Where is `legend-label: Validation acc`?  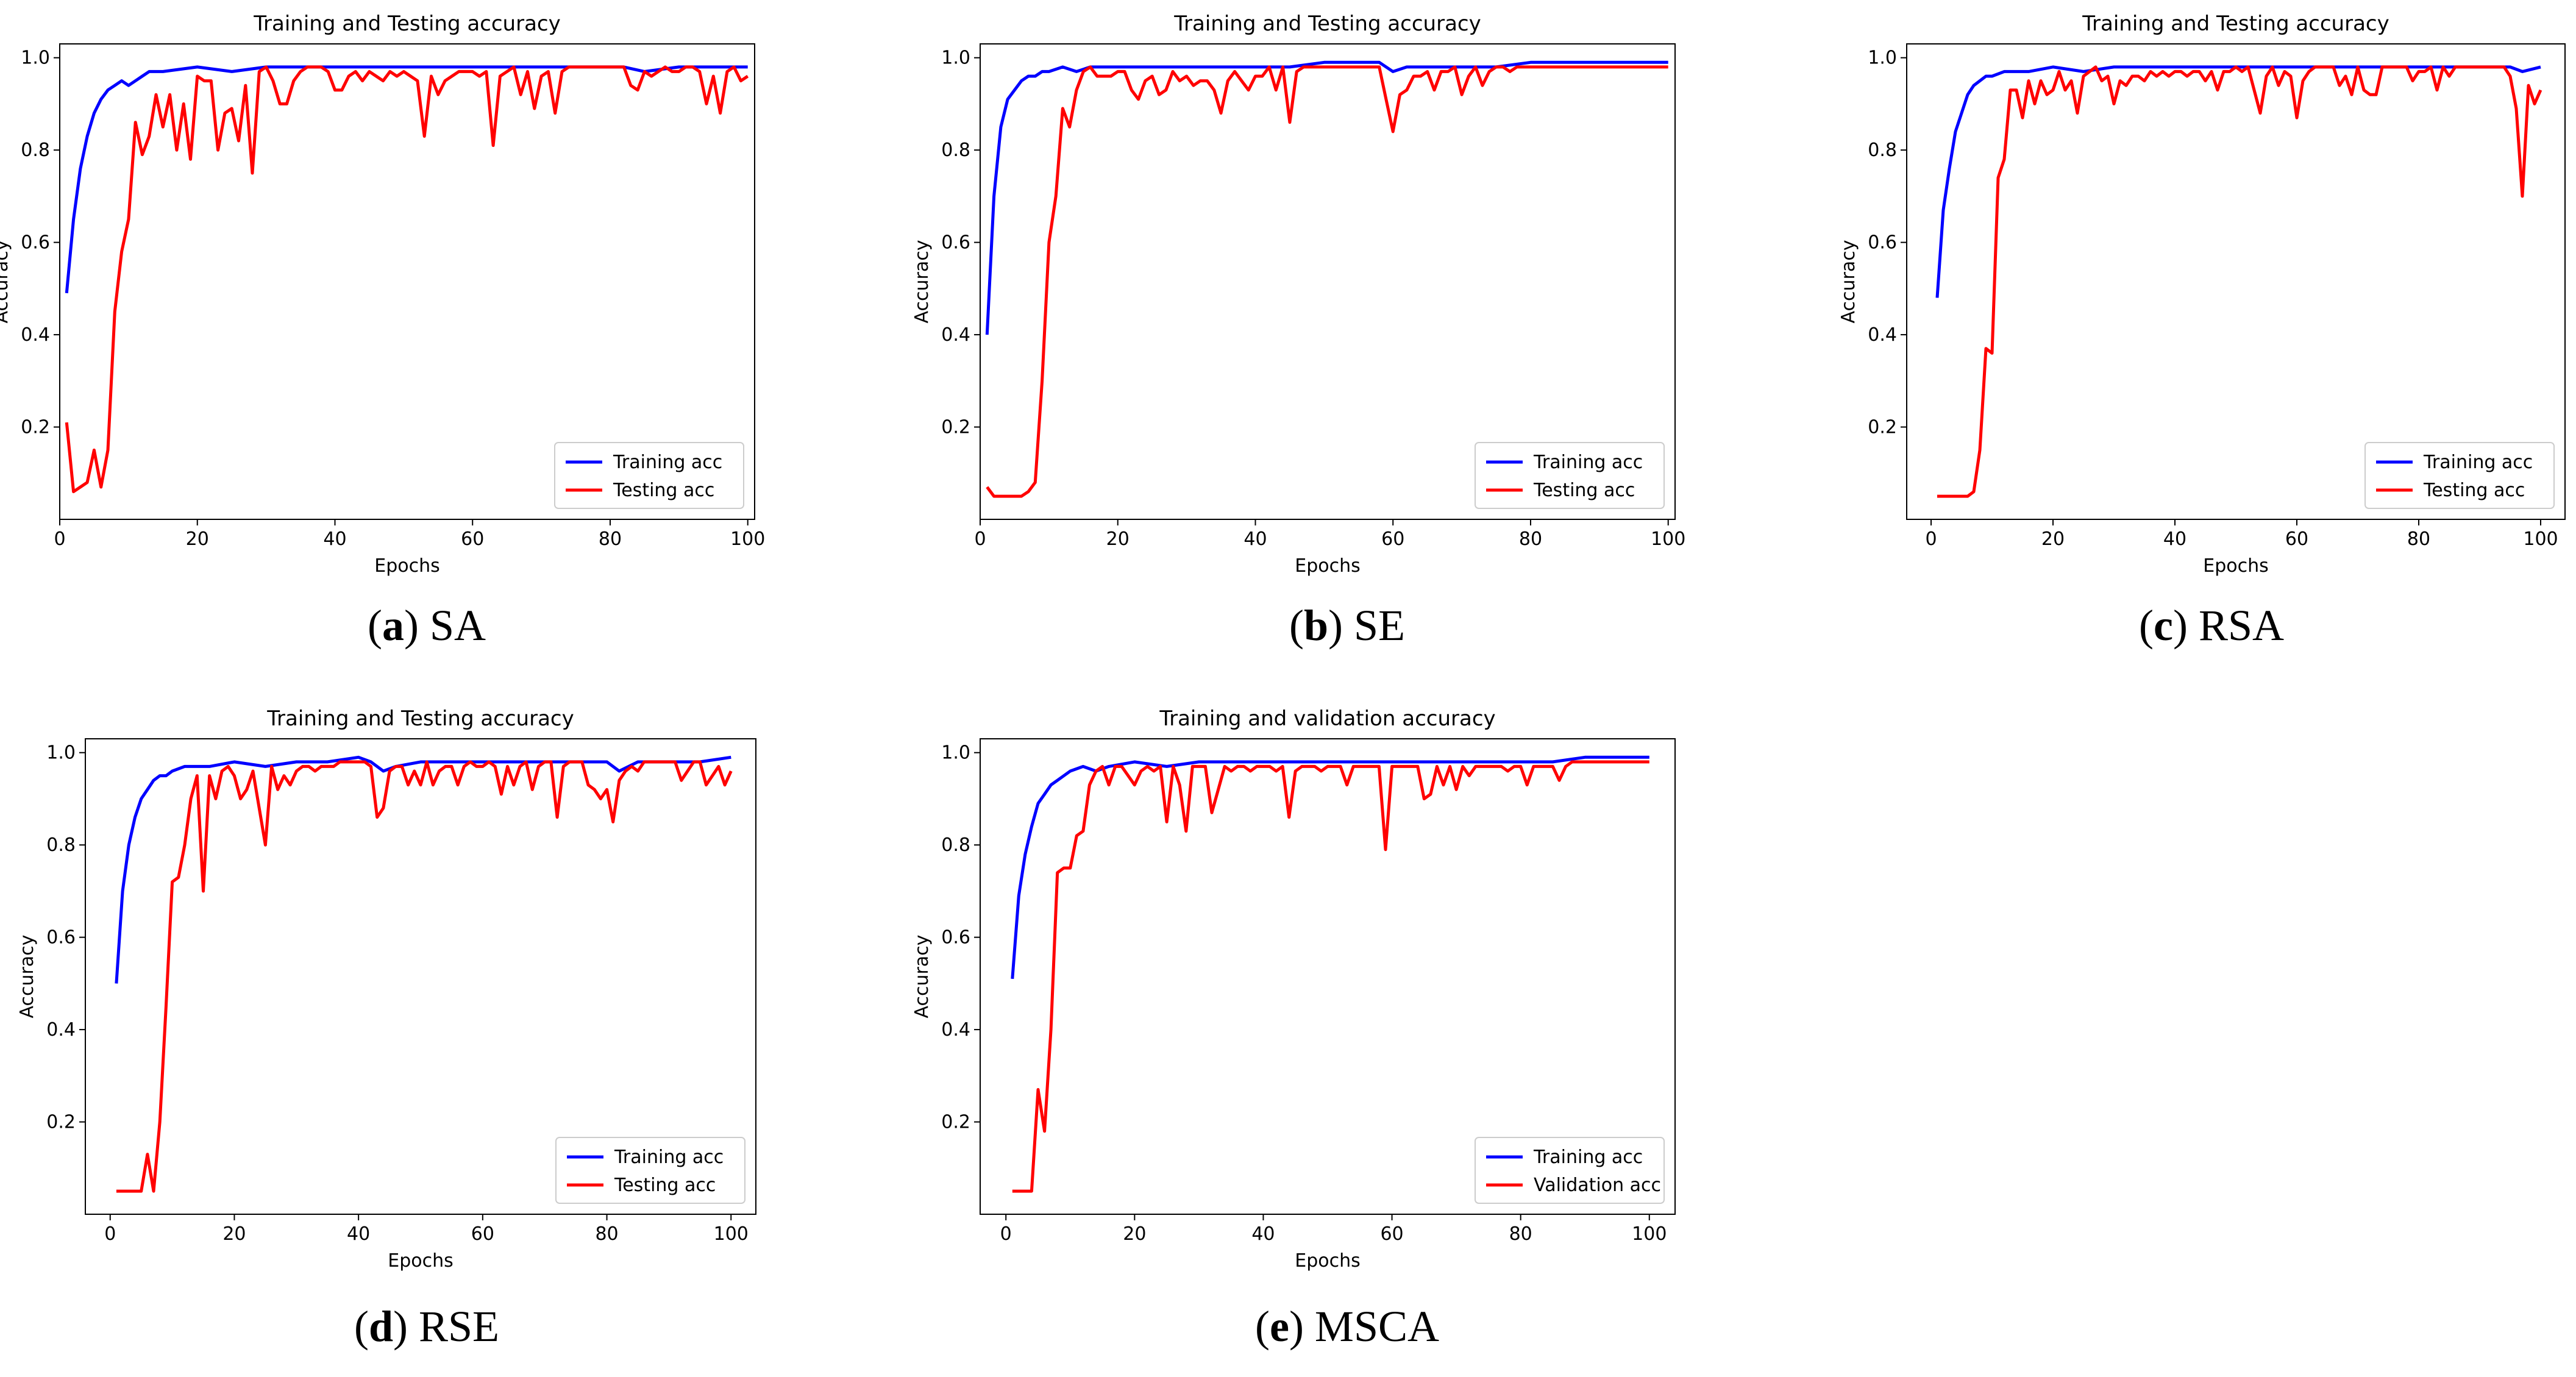
legend-label: Validation acc is located at coordinates (1597, 1185).